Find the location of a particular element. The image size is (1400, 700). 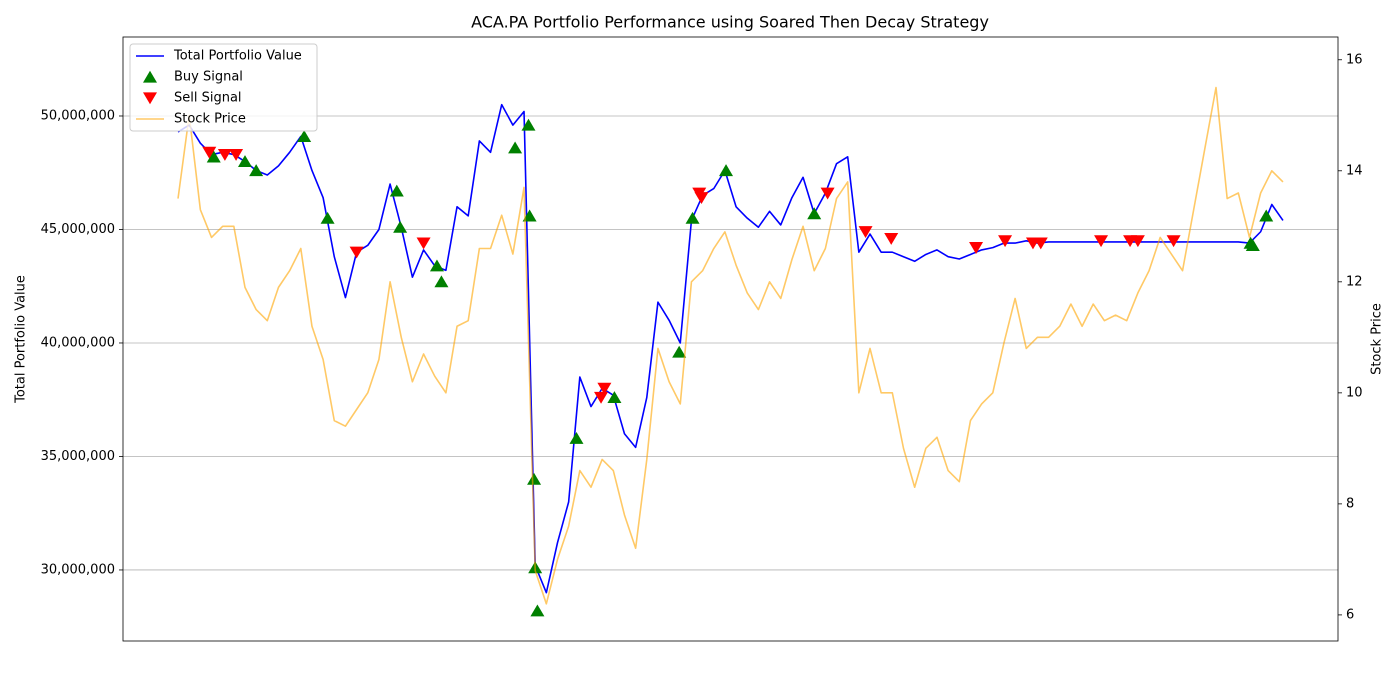

y2-tick-label: 10 is located at coordinates (1354, 392).